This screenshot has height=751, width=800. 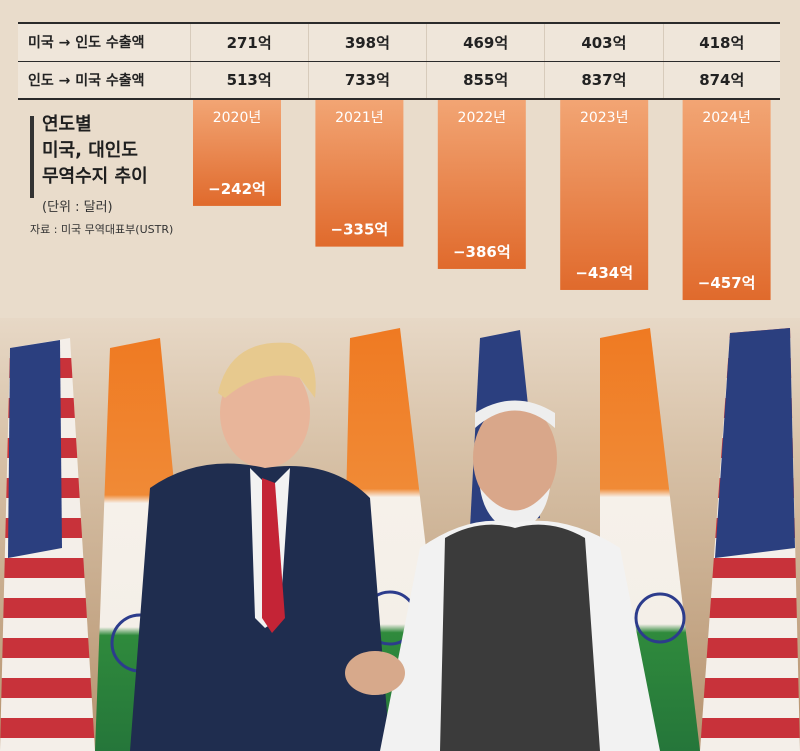 What do you see at coordinates (727, 283) in the screenshot?
I see `value-label: −457억` at bounding box center [727, 283].